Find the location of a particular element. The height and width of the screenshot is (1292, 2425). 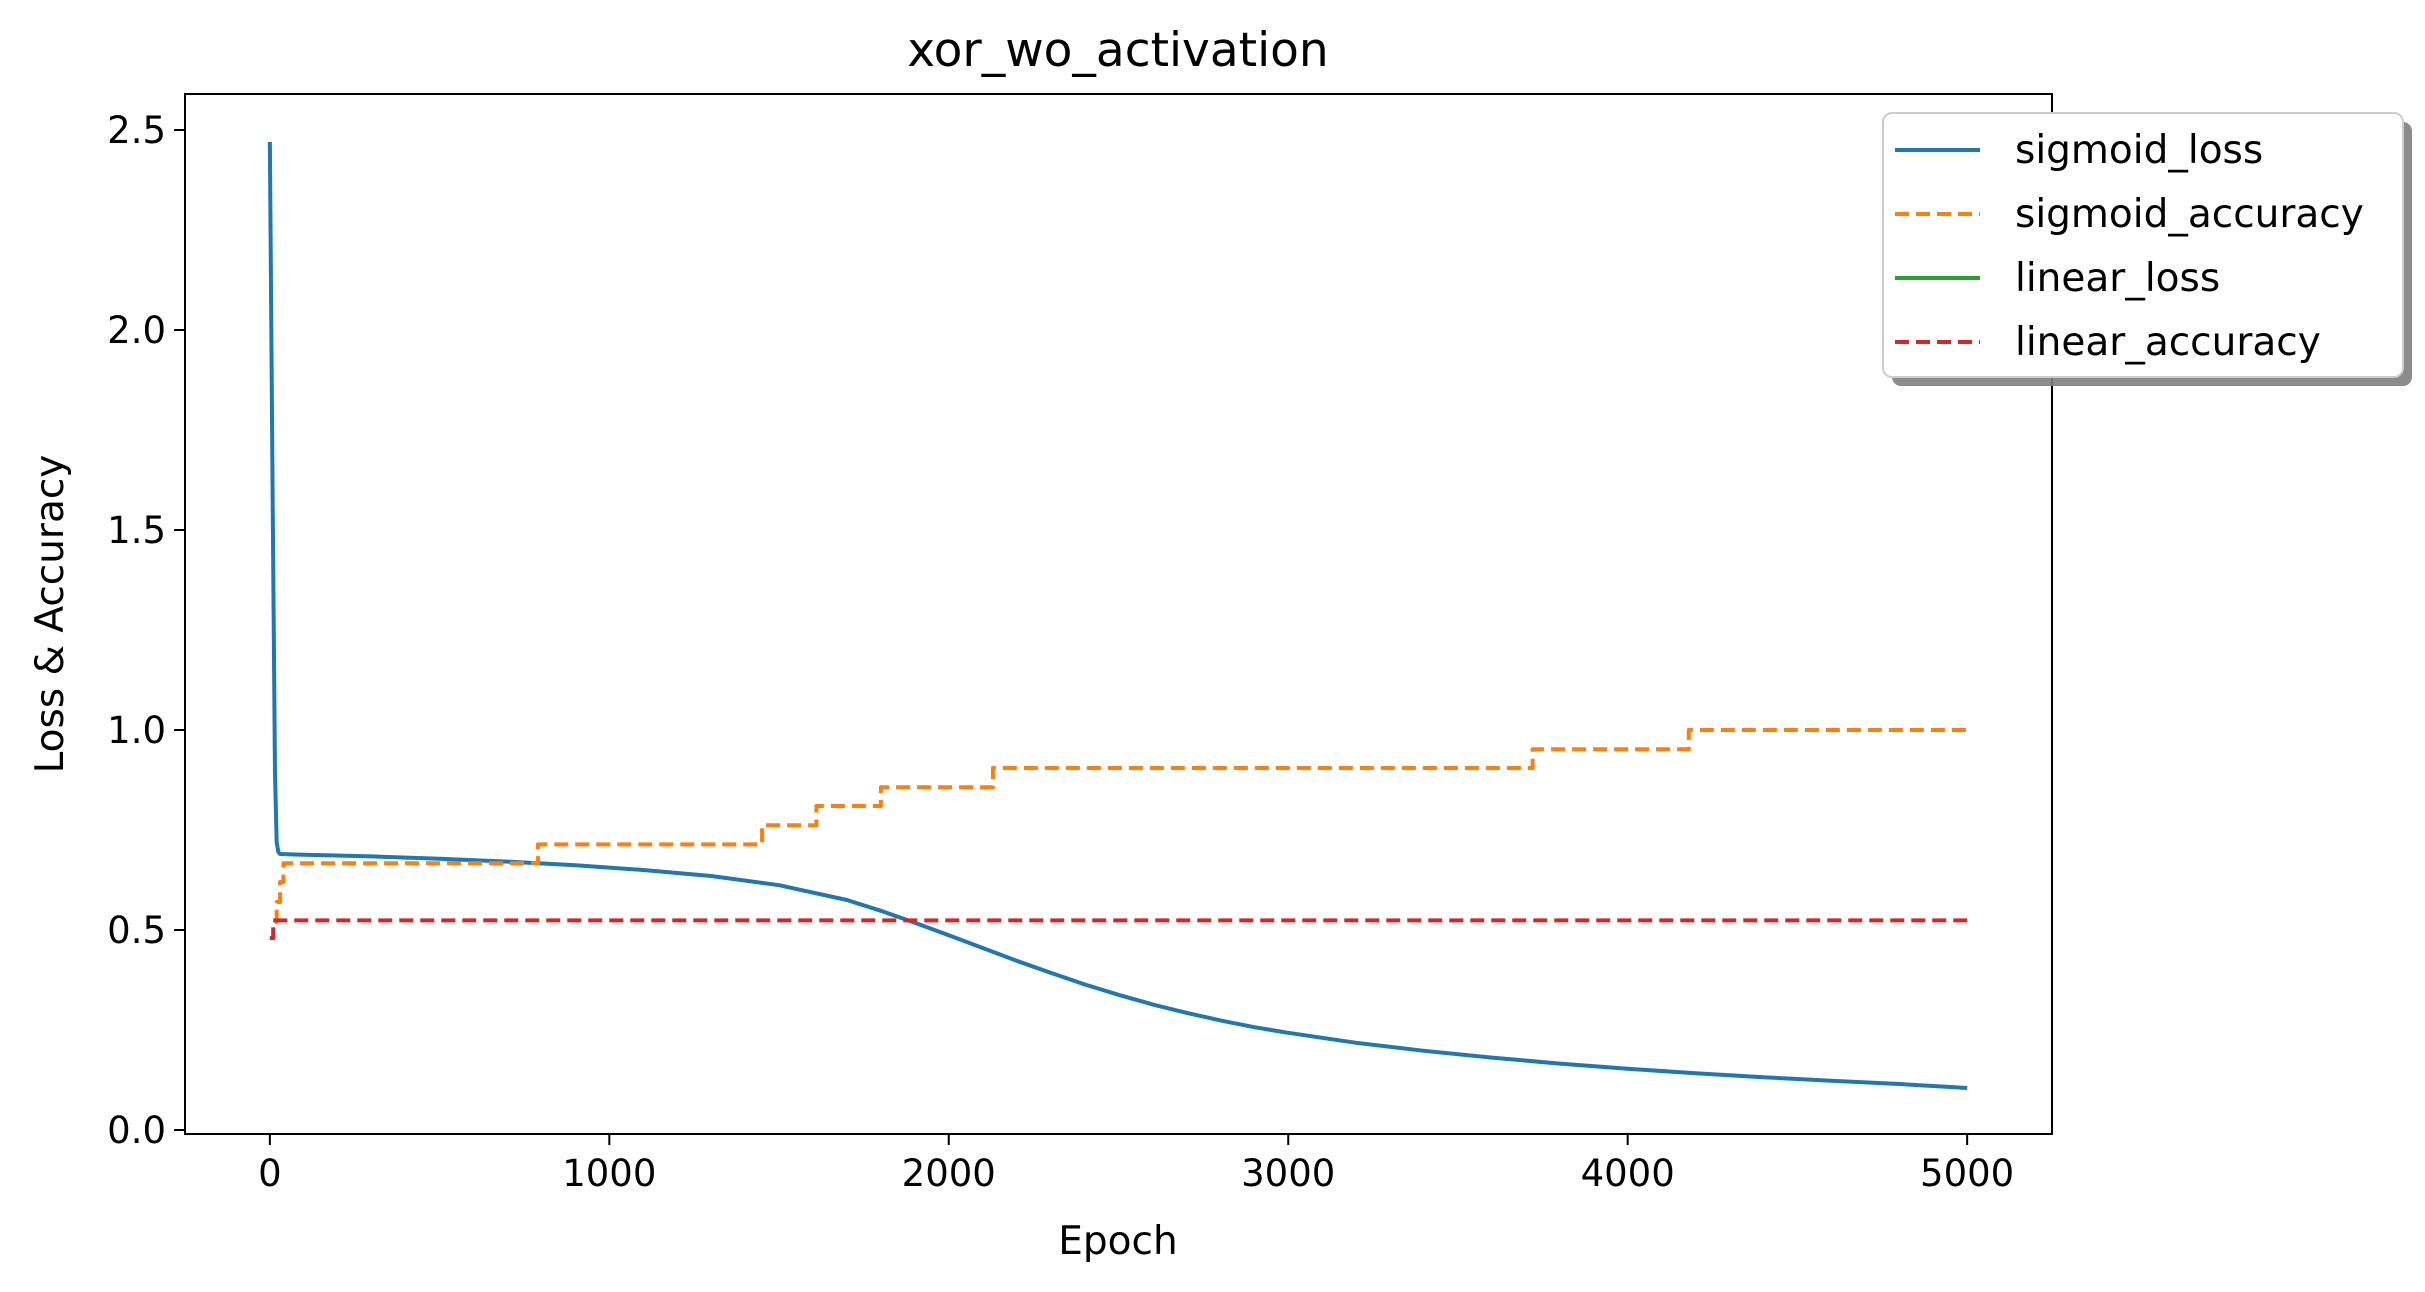

x-tick-label: 0 is located at coordinates (270, 1173).